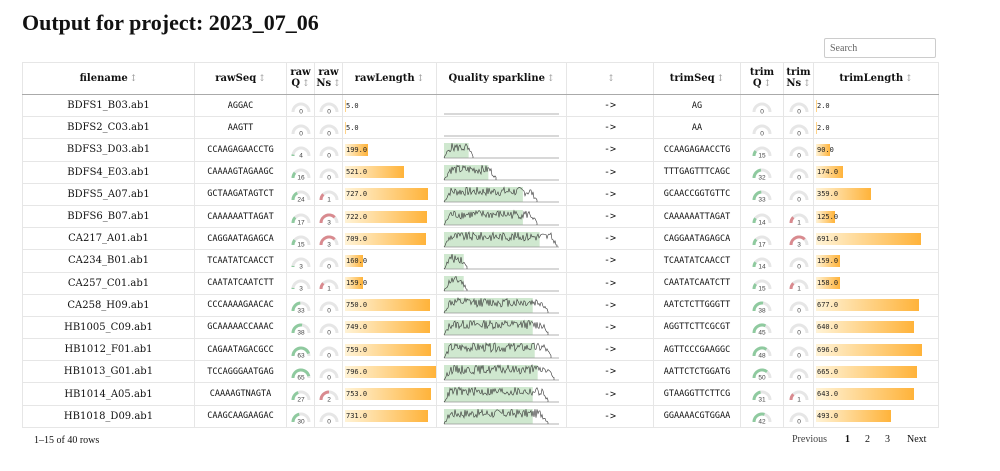 This screenshot has height=471, width=1000. I want to click on trim-length-cell: 159.0, so click(876, 261).